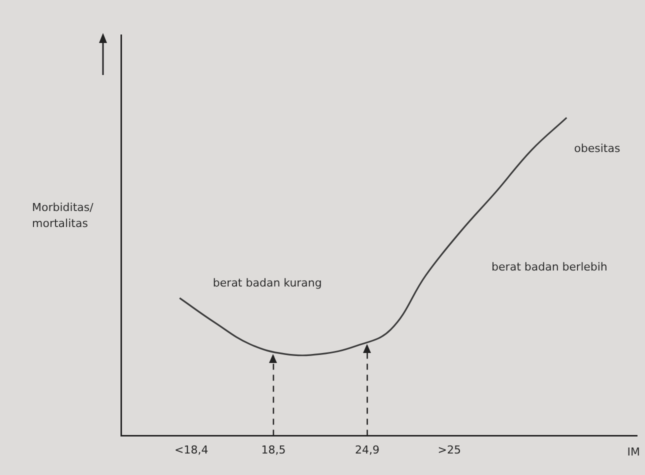  What do you see at coordinates (273, 449) in the screenshot?
I see `x-tick-label: 18,5` at bounding box center [273, 449].